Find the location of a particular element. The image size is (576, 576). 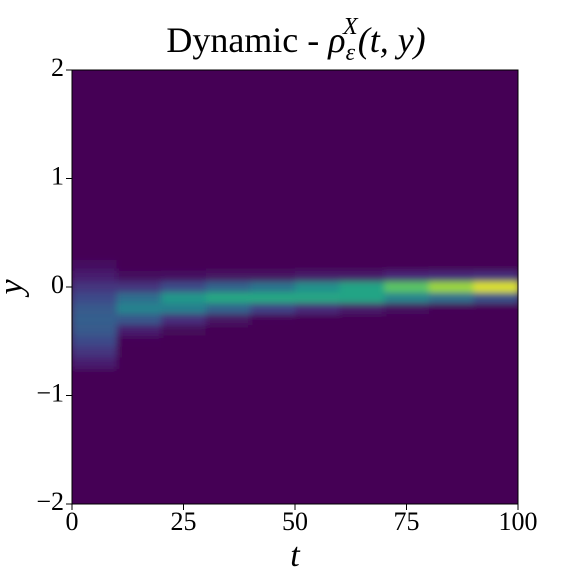

x-tick-label: 0 is located at coordinates (72, 521).